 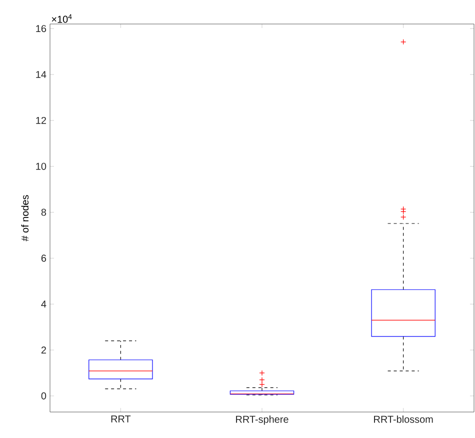 What do you see at coordinates (41, 166) in the screenshot?
I see `y-tick-label: 10` at bounding box center [41, 166].